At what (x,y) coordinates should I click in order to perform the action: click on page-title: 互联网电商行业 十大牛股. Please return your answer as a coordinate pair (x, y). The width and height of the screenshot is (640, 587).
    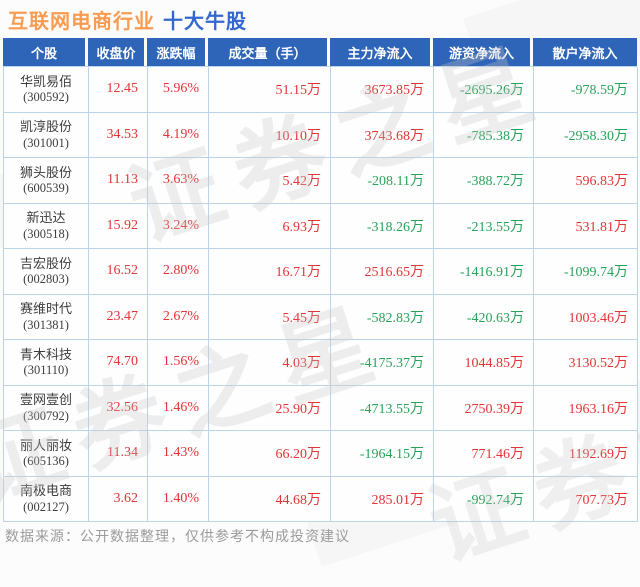
    Looking at the image, I should click on (127, 19).